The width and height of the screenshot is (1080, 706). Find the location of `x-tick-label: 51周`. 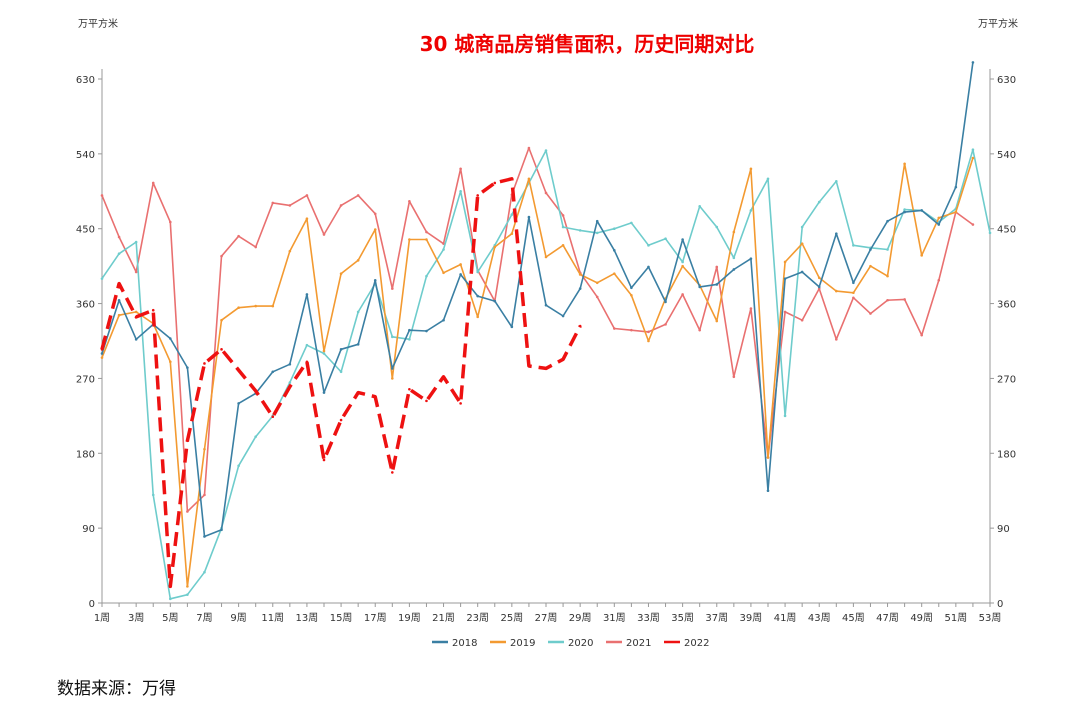

x-tick-label: 51周 is located at coordinates (955, 618).